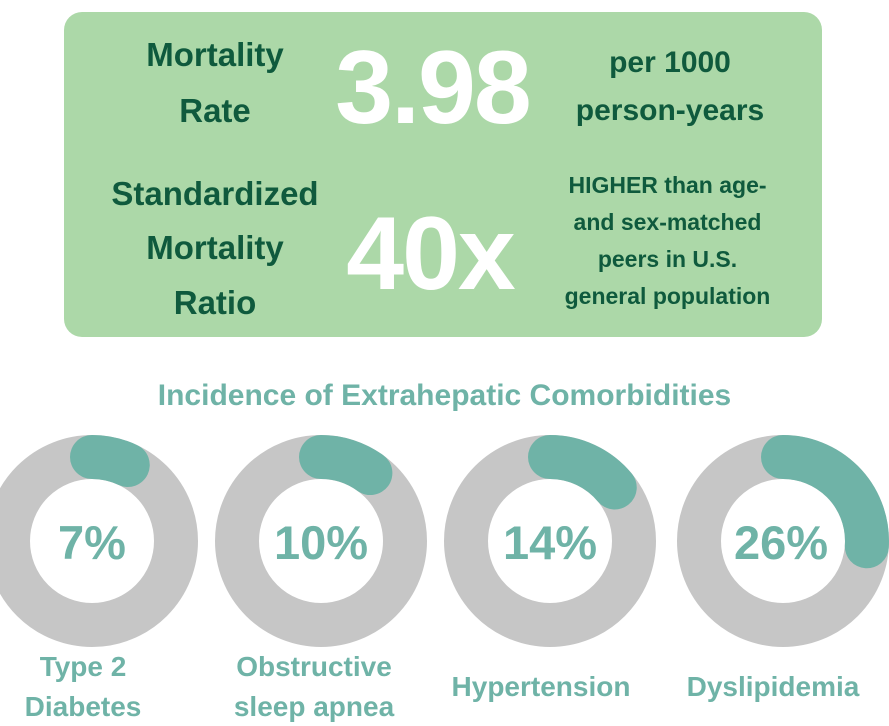 Image resolution: width=889 pixels, height=726 pixels. I want to click on donut-percent-sleep-apnea: 10%, so click(321, 542).